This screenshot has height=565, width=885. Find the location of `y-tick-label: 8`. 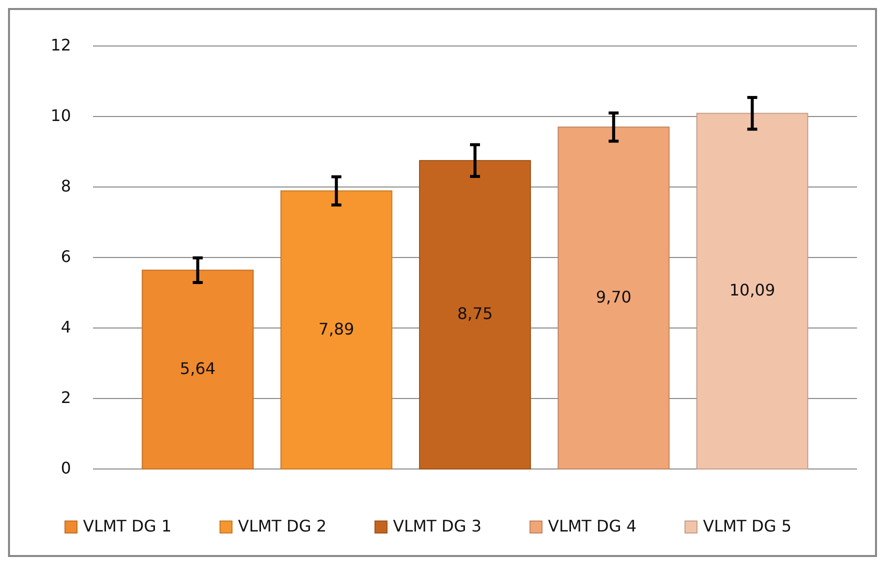

y-tick-label: 8 is located at coordinates (65, 186).